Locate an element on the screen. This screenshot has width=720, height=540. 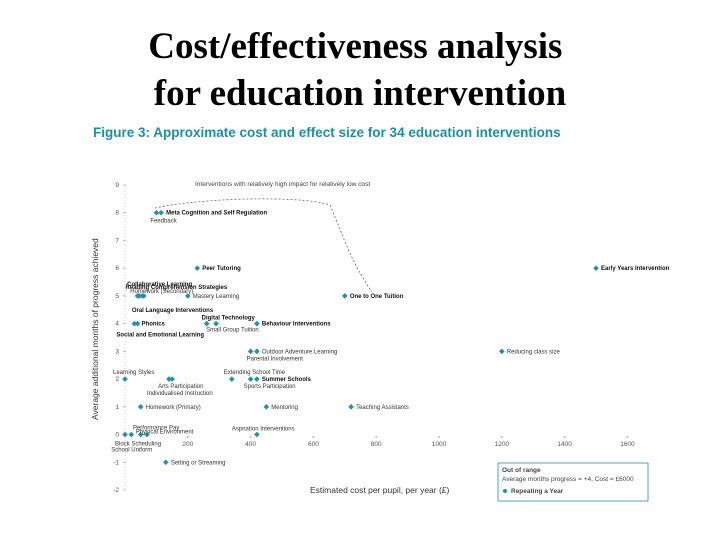
y-tick-label: -2 is located at coordinates (116, 490).